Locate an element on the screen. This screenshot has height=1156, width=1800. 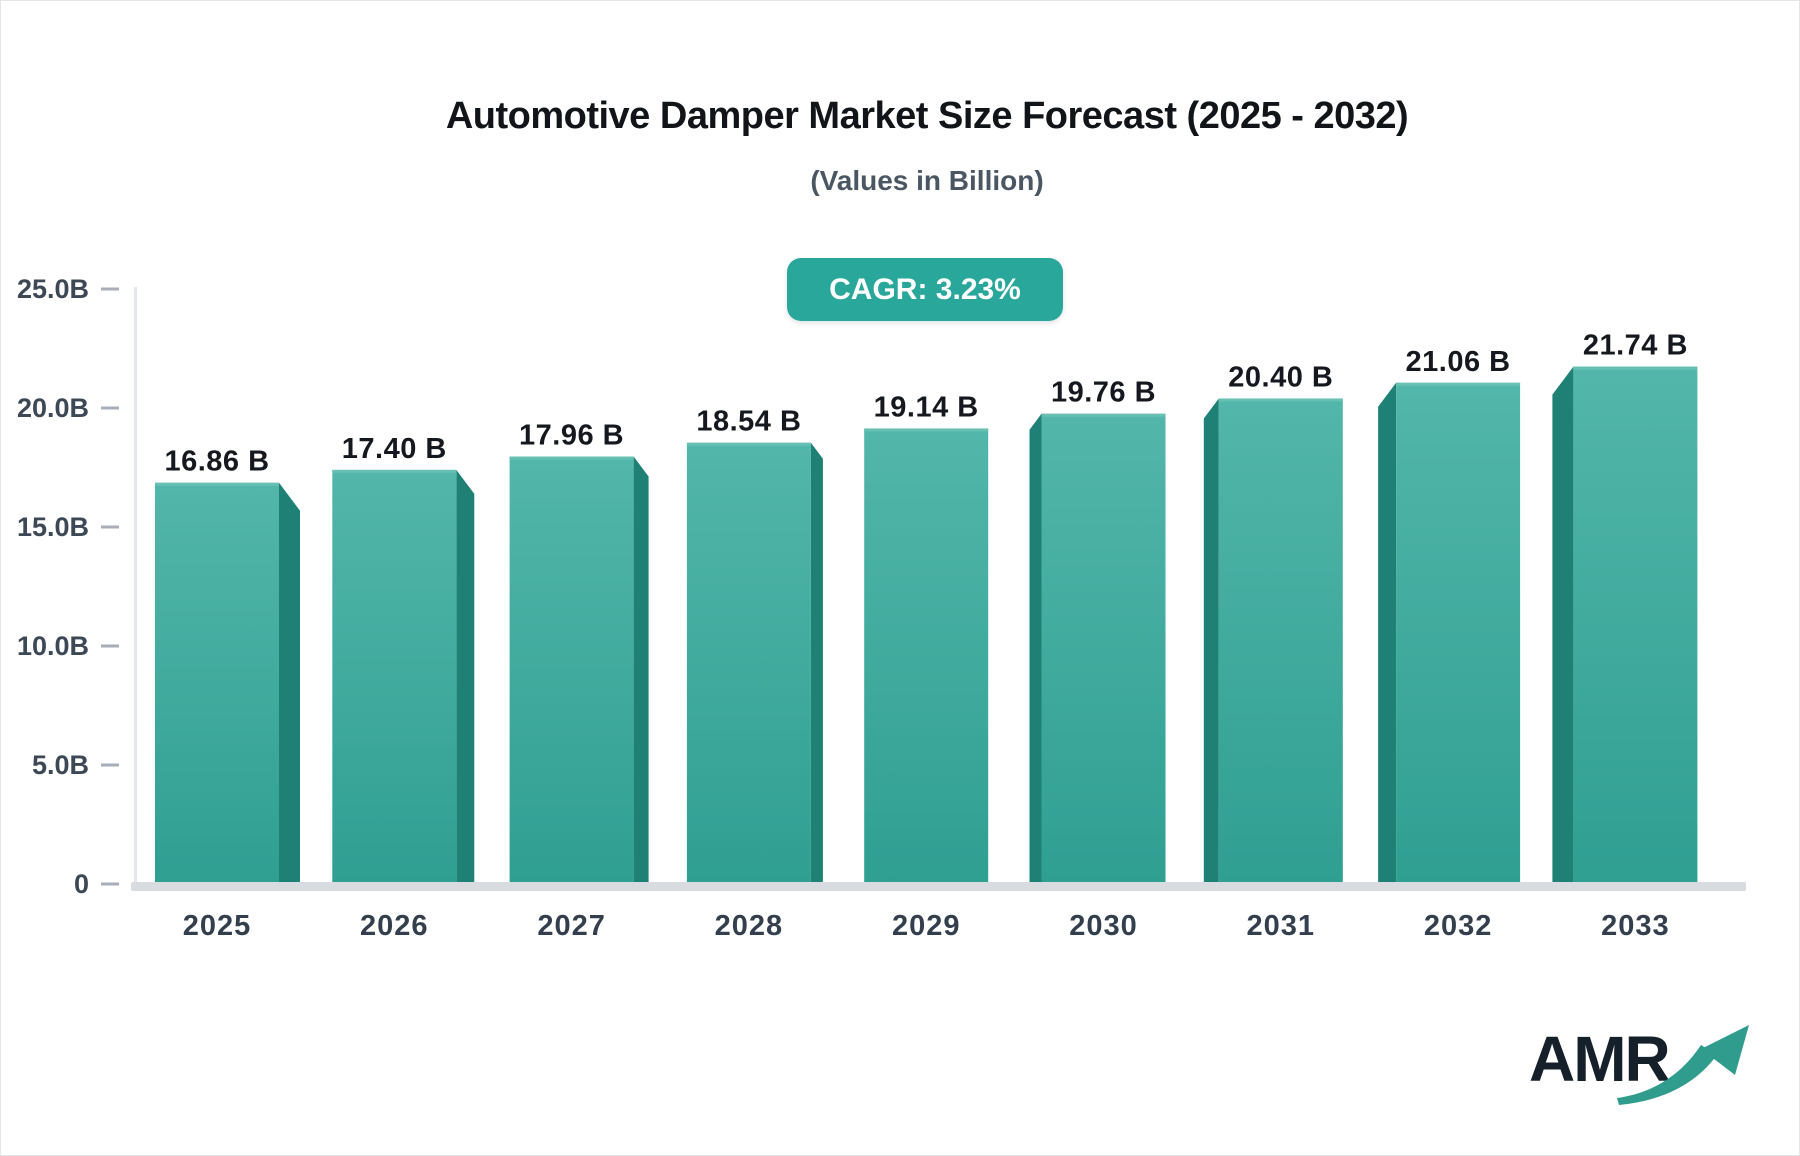
bar-value-label: 17.96 B is located at coordinates (571, 436).